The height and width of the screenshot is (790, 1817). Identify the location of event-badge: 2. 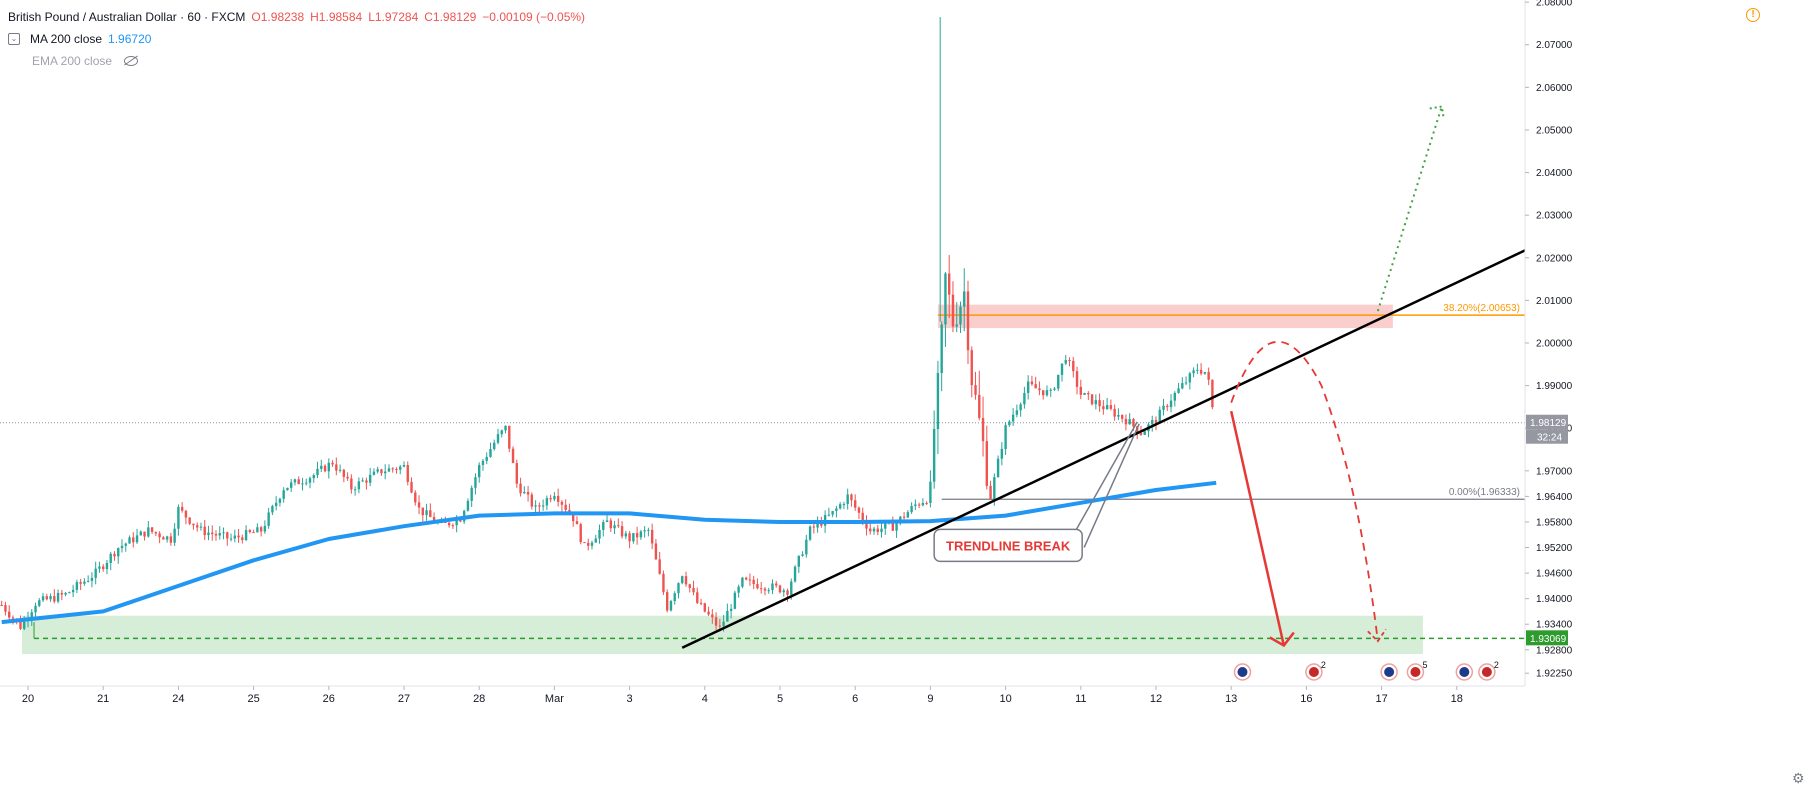
(1488, 670).